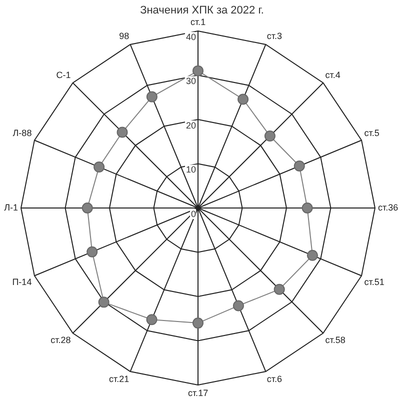  What do you see at coordinates (202, 10) in the screenshot?
I see `chart-title: Значения ХПК за 2022 г.` at bounding box center [202, 10].